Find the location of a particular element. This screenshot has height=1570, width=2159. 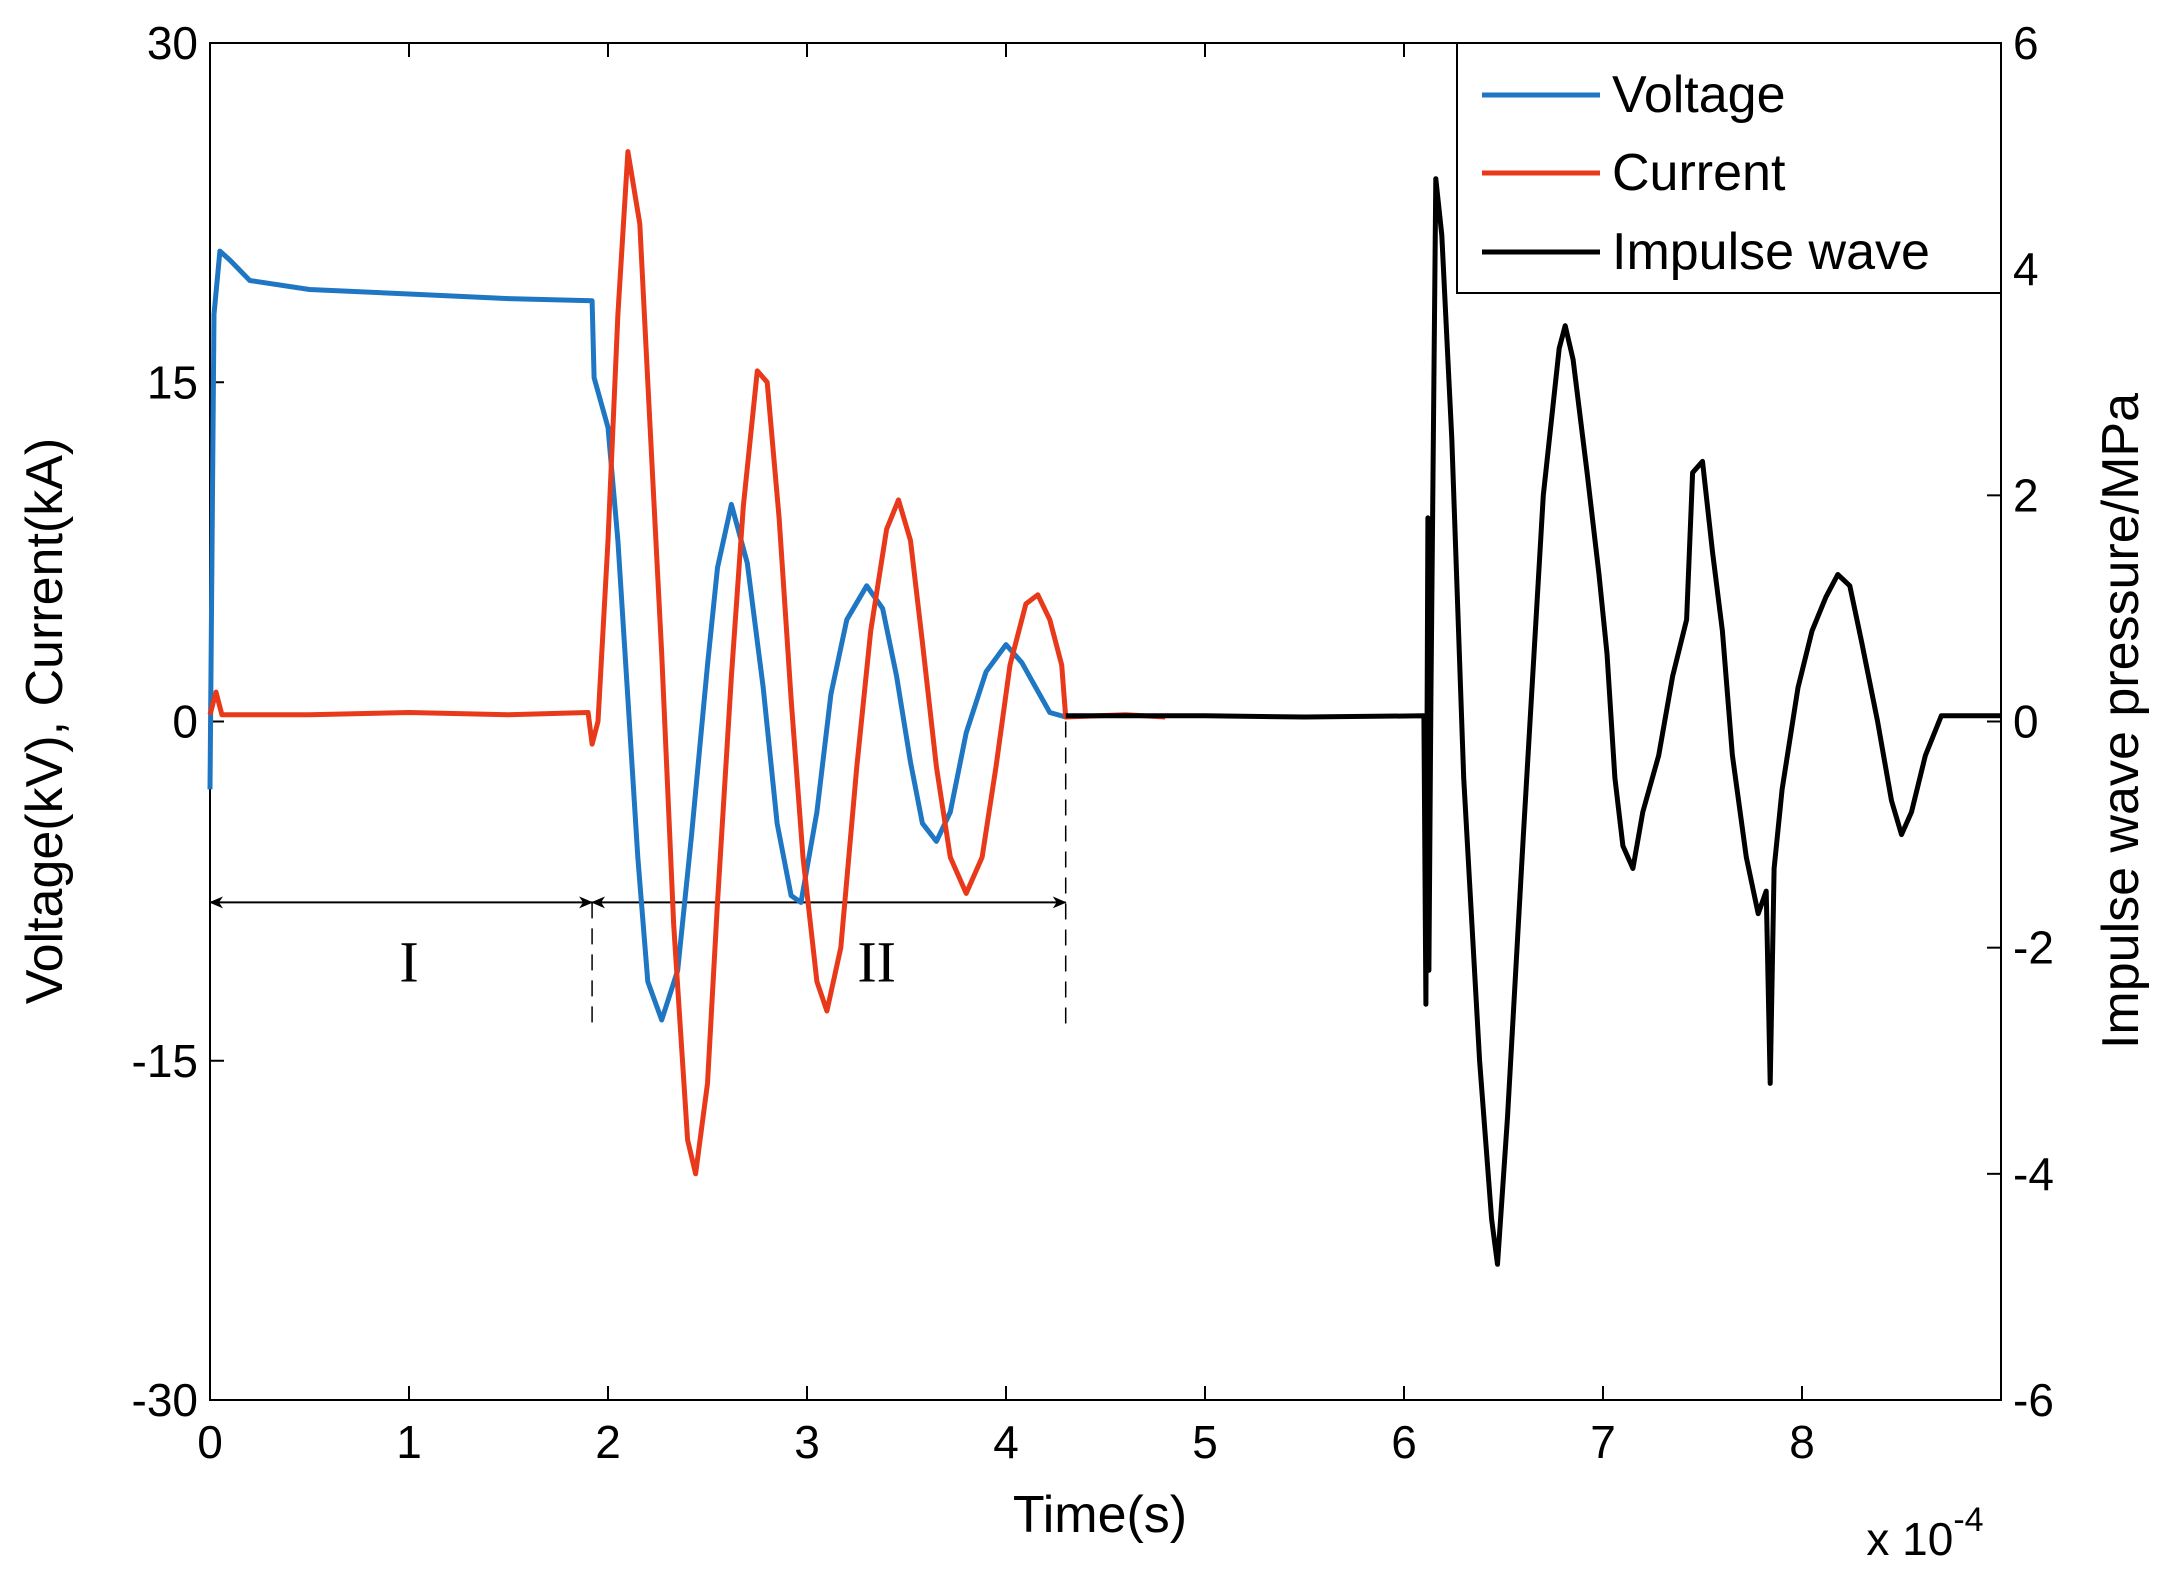

x-tick-label: 6 is located at coordinates (1404, 1442).